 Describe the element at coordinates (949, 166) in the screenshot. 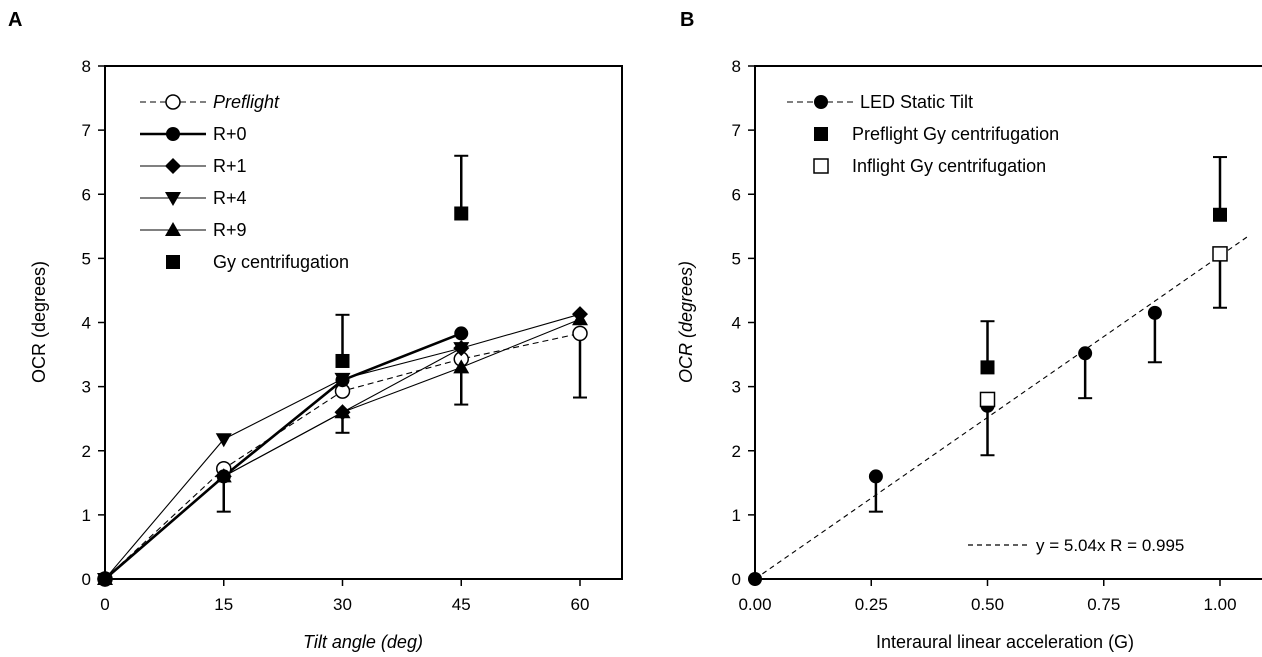

I see `b-legend-label: Inflight Gy centrifugation` at that location.